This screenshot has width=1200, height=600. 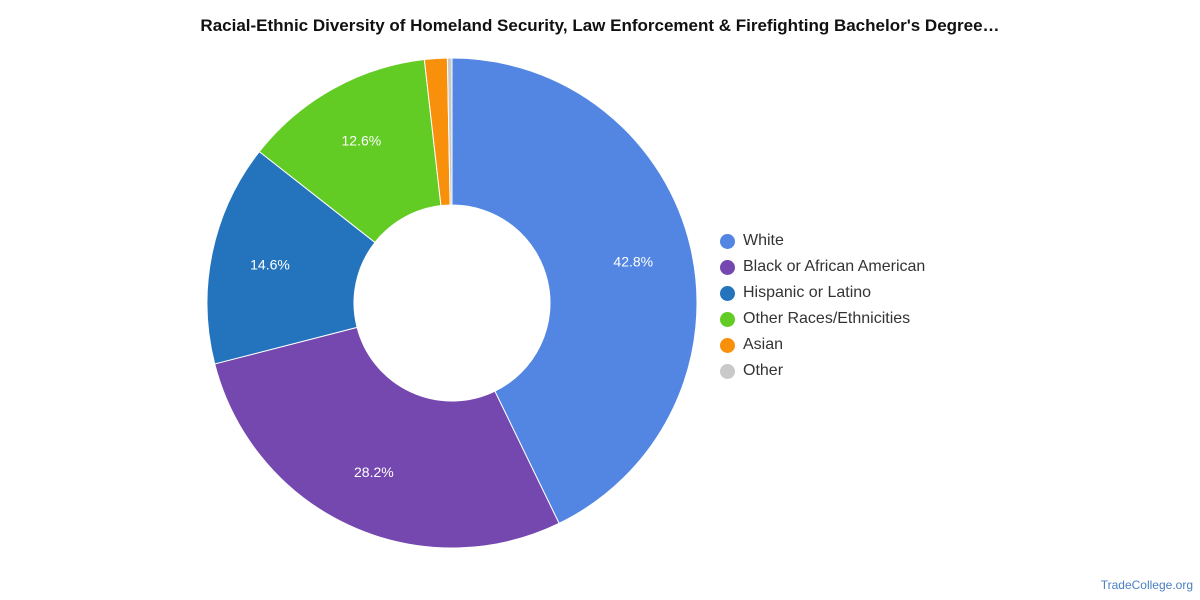 I want to click on legend-label: Other, so click(x=763, y=370).